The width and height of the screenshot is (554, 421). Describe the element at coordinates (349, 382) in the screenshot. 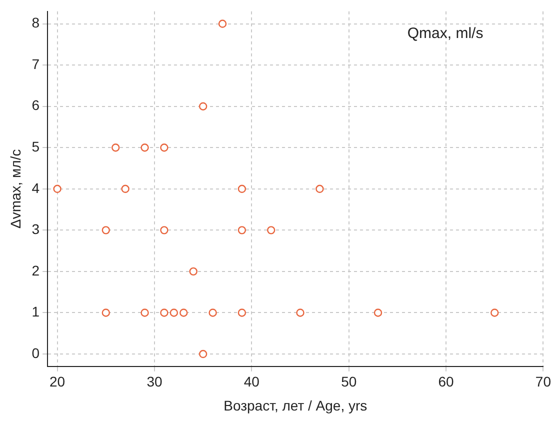

I see `x-tick-label: 50` at that location.